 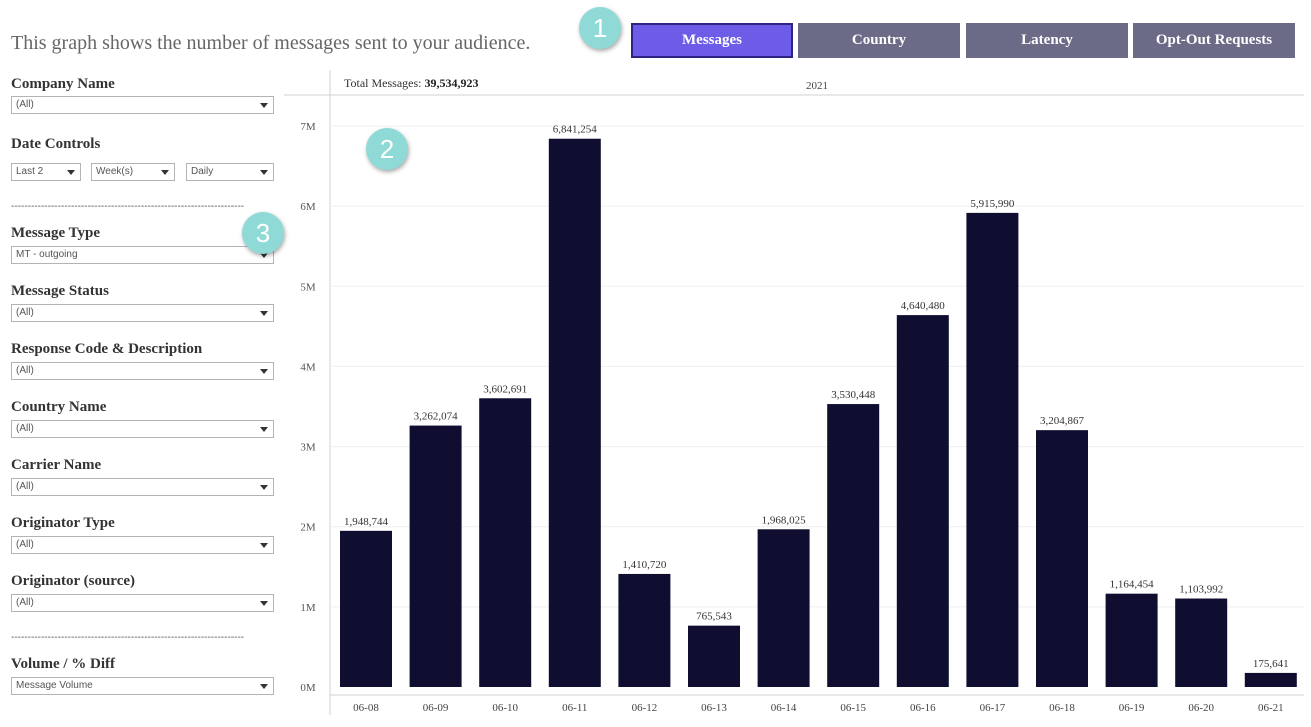 What do you see at coordinates (25, 602) in the screenshot?
I see `originator-source-value: (All)` at bounding box center [25, 602].